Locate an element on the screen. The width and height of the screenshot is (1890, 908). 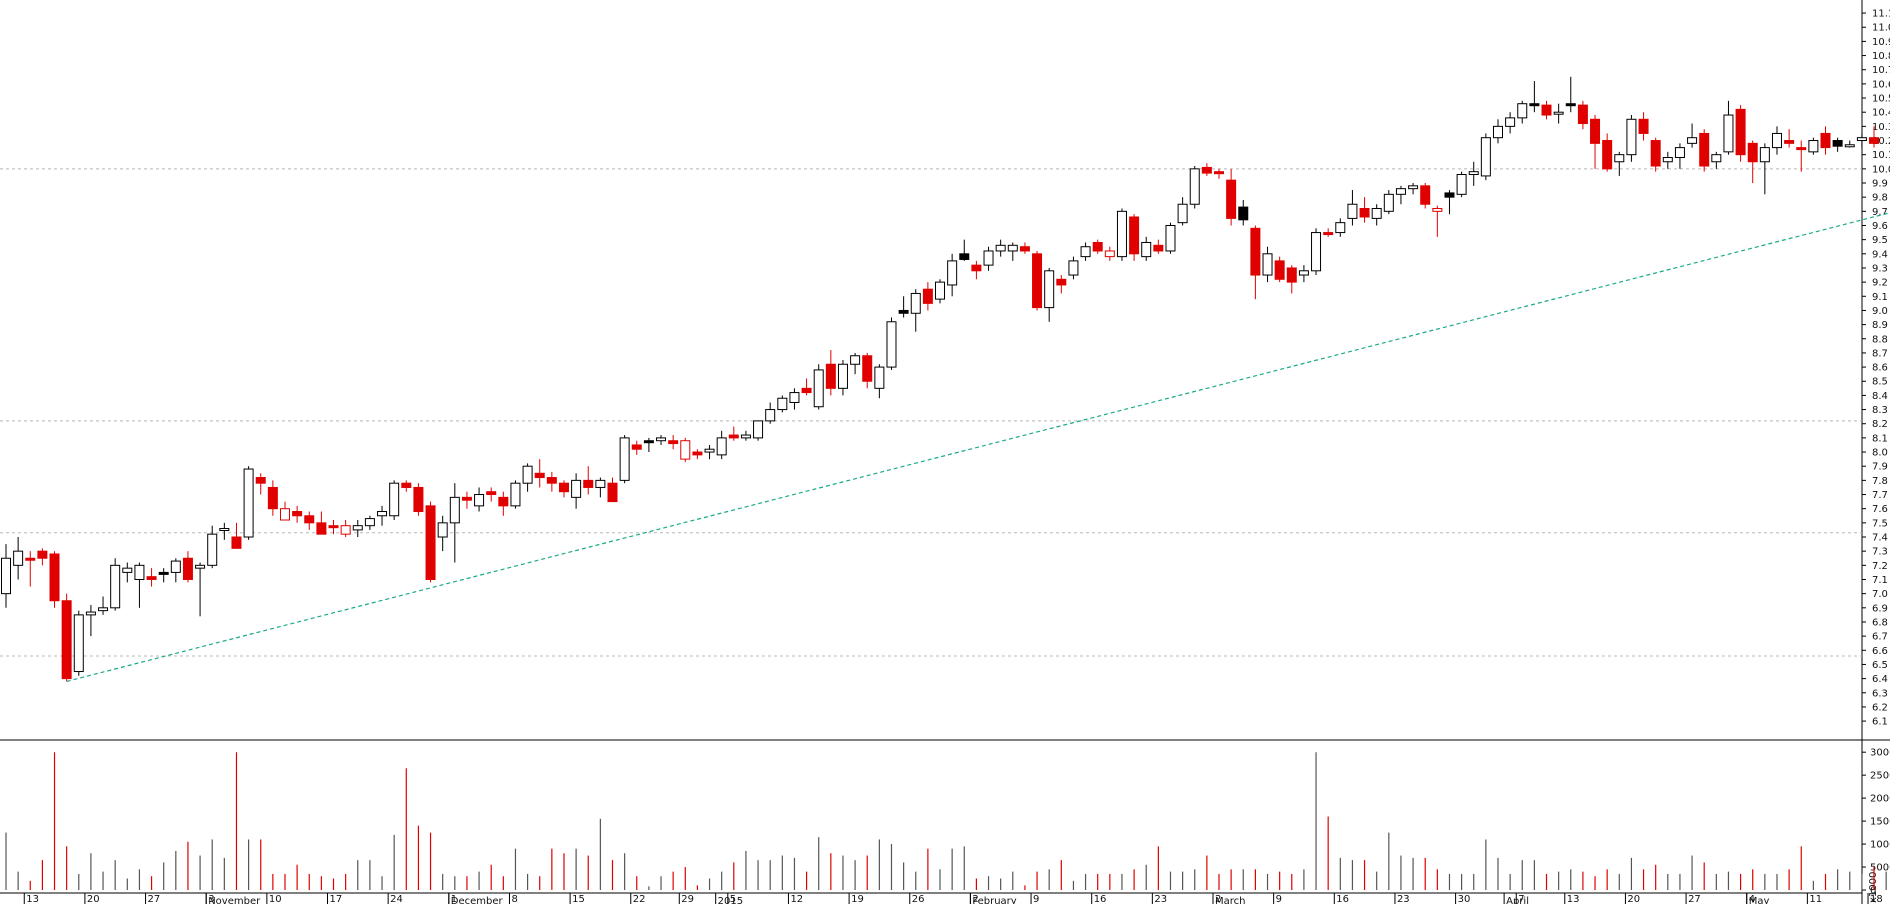
price-tick-label: 11.0 is located at coordinates (1881, 28).